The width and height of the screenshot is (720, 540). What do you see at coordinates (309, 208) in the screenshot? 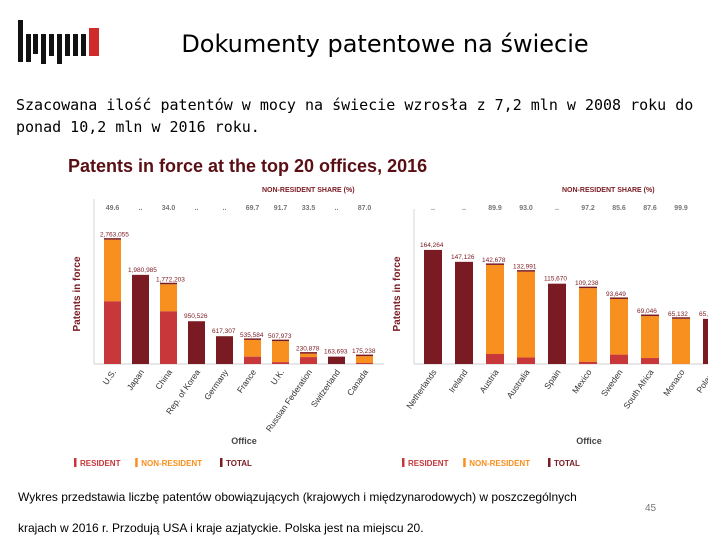
I see `share-label: 33.5` at bounding box center [309, 208].